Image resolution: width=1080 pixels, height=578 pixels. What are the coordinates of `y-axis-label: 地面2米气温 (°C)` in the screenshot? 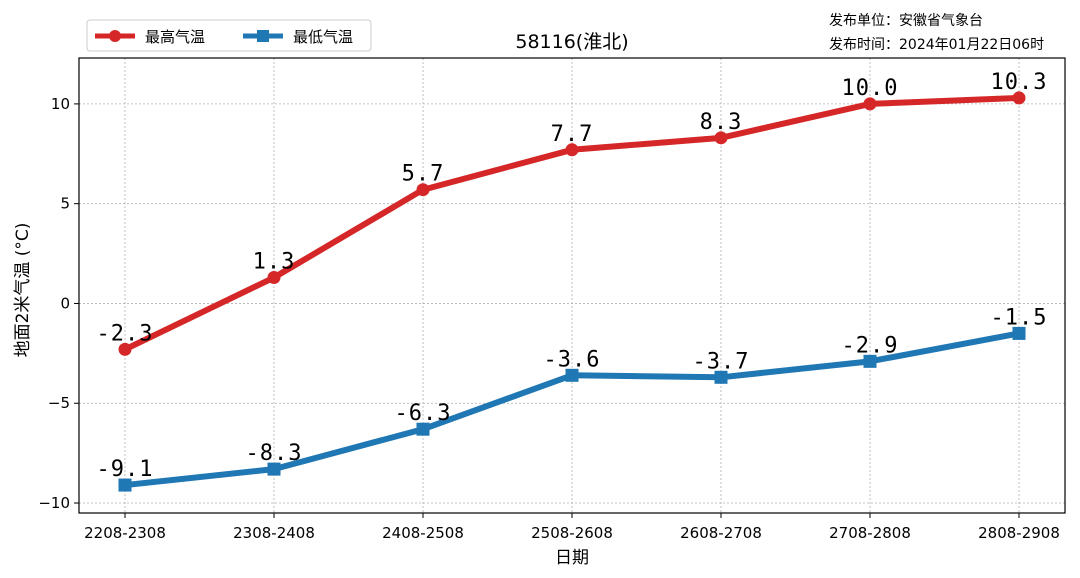 It's located at (23, 290).